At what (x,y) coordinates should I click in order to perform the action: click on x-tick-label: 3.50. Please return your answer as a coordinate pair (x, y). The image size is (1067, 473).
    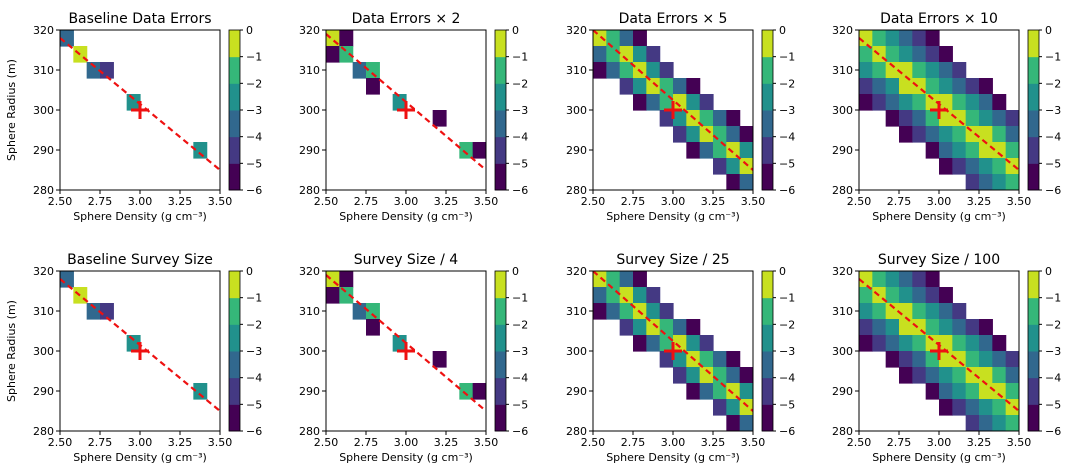
    Looking at the image, I should click on (220, 442).